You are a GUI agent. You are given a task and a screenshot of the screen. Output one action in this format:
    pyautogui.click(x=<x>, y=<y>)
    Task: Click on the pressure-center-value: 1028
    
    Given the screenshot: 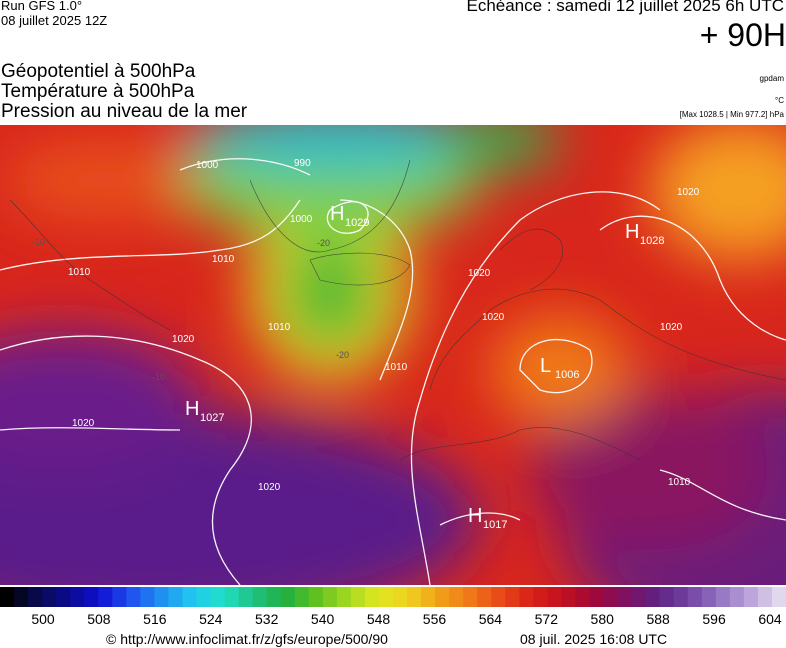 What is the action you would take?
    pyautogui.click(x=652, y=241)
    